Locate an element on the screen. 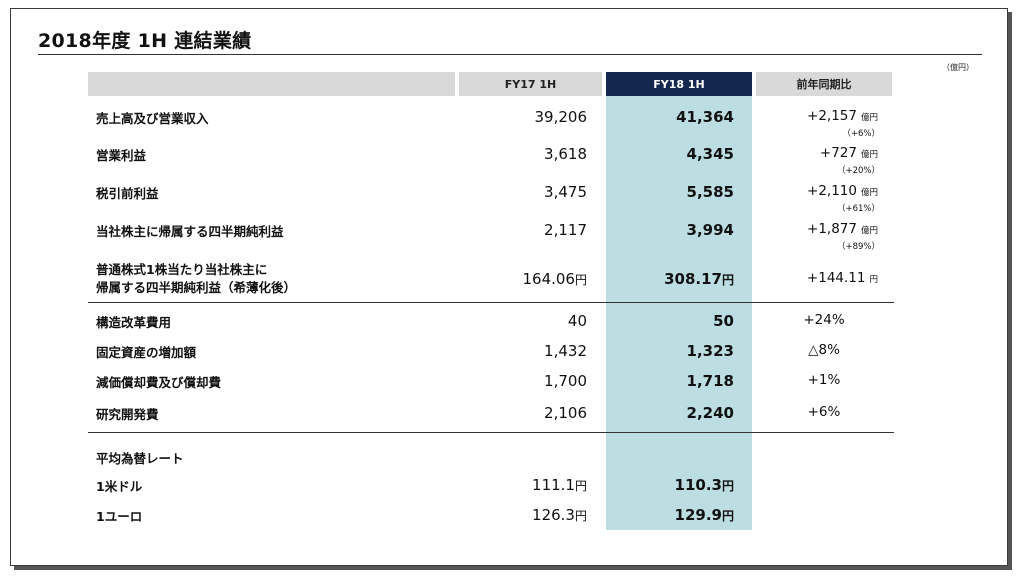  row-operating-income-yoy-pct: （+20%） is located at coordinates (858, 171).